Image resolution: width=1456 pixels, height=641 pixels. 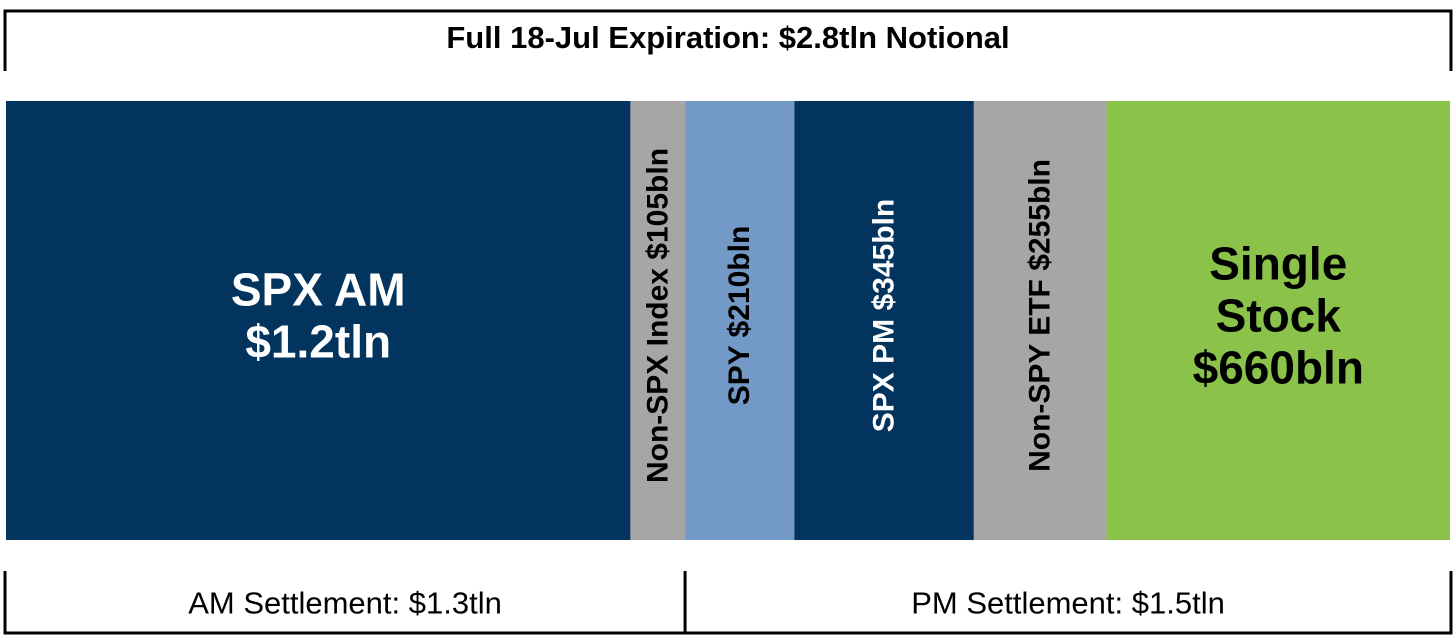 I want to click on segment-label-line: $660bln, so click(x=1278, y=368).